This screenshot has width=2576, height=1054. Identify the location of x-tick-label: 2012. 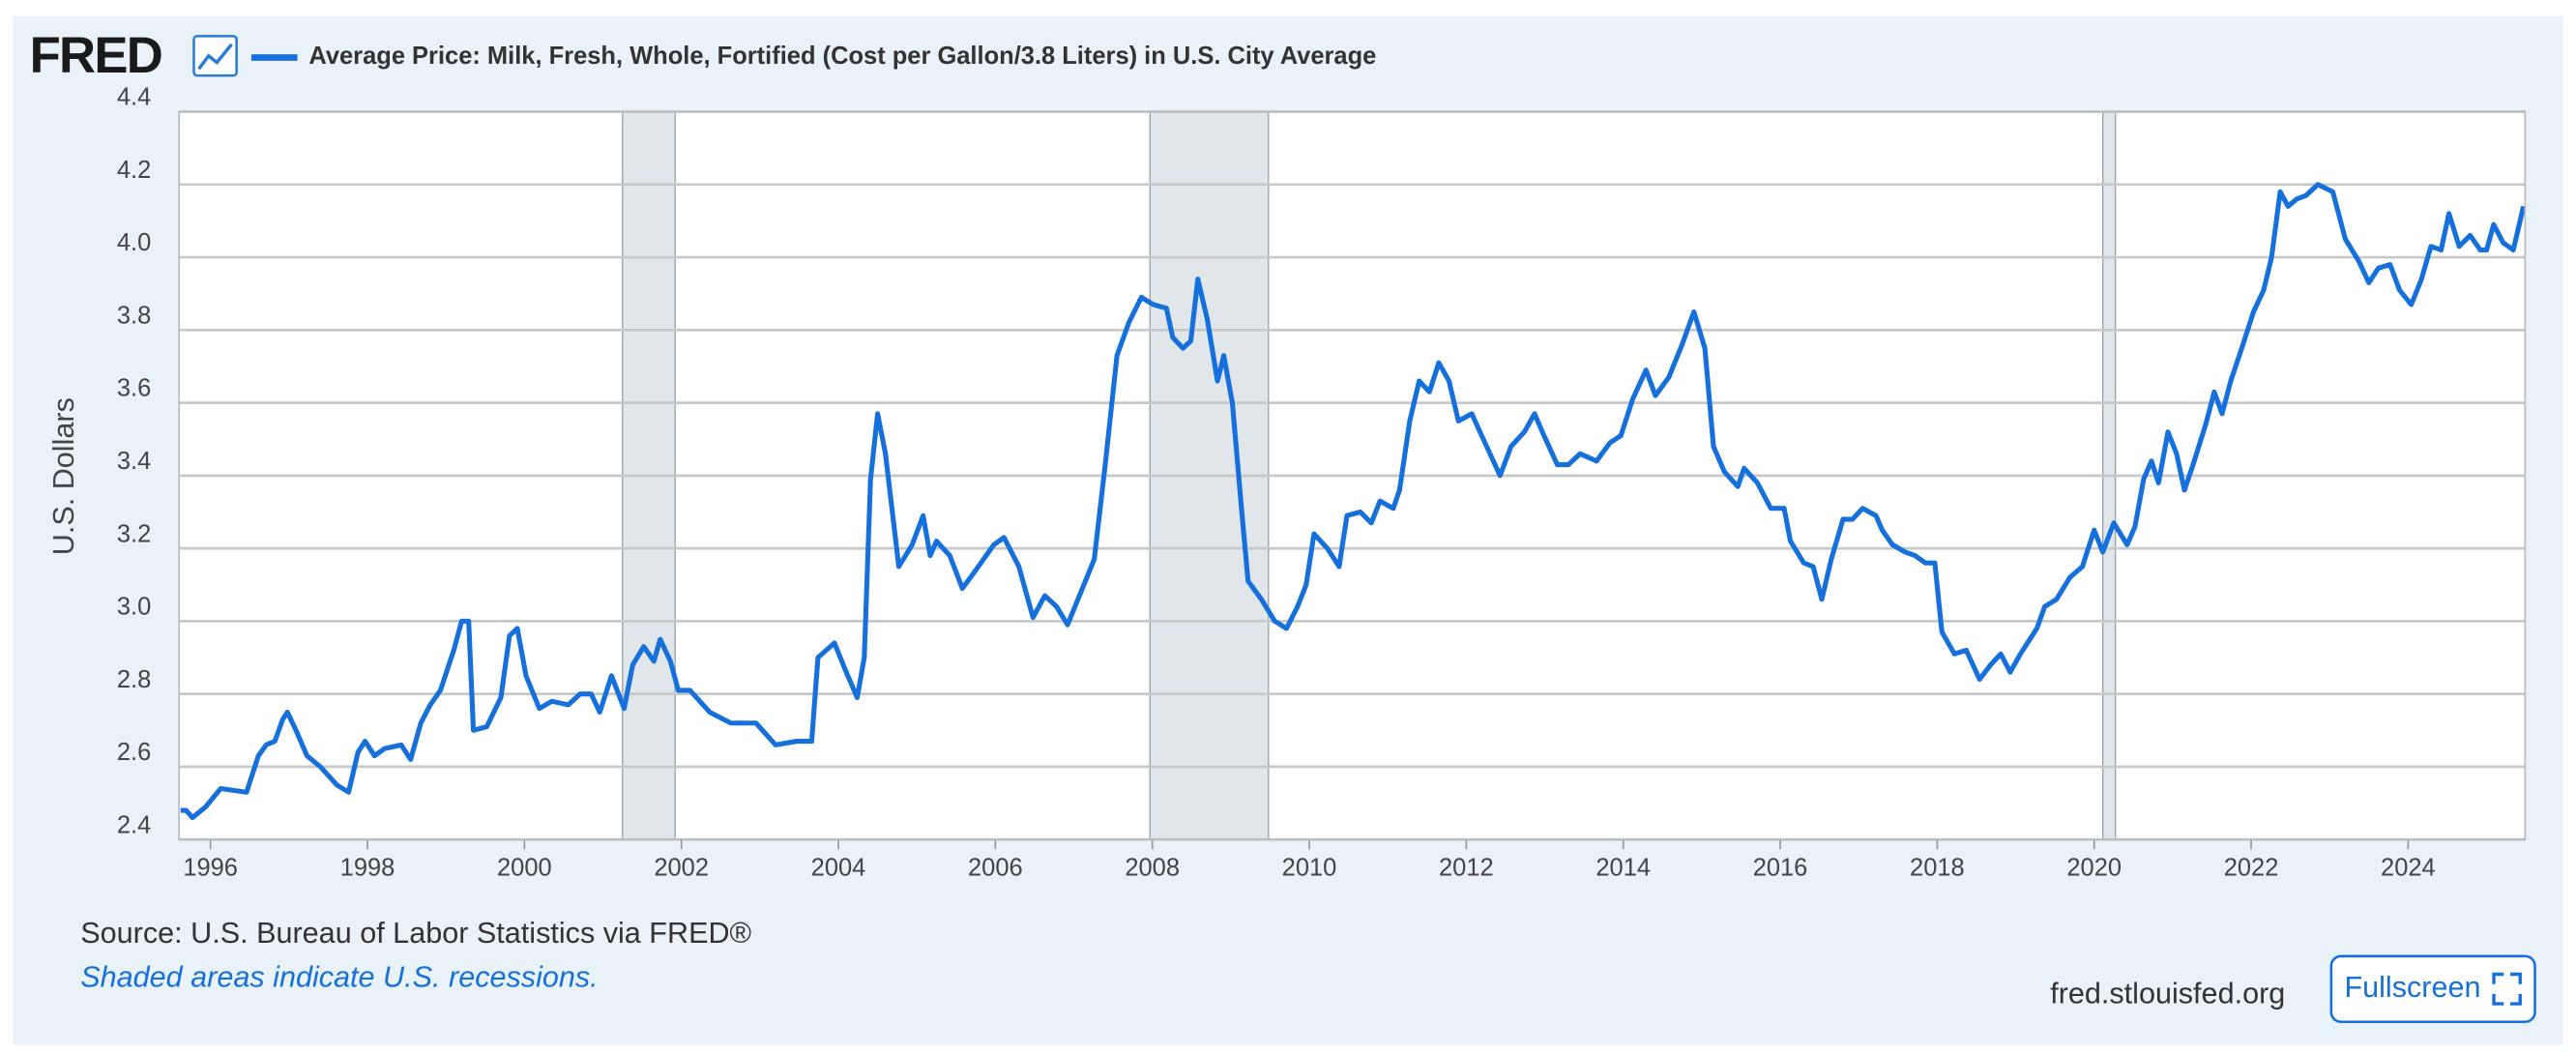
(1466, 867).